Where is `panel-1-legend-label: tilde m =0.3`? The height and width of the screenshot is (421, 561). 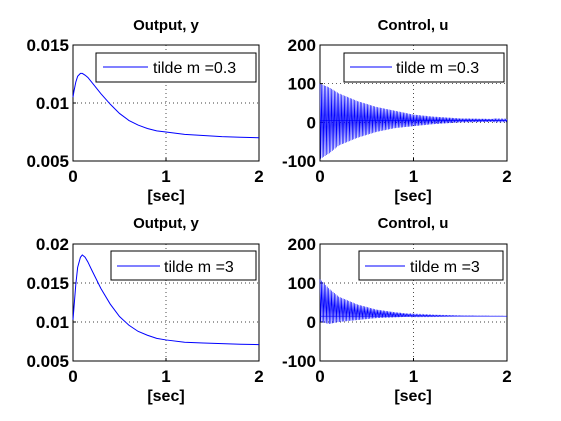
panel-1-legend-label: tilde m =0.3 is located at coordinates (194, 68).